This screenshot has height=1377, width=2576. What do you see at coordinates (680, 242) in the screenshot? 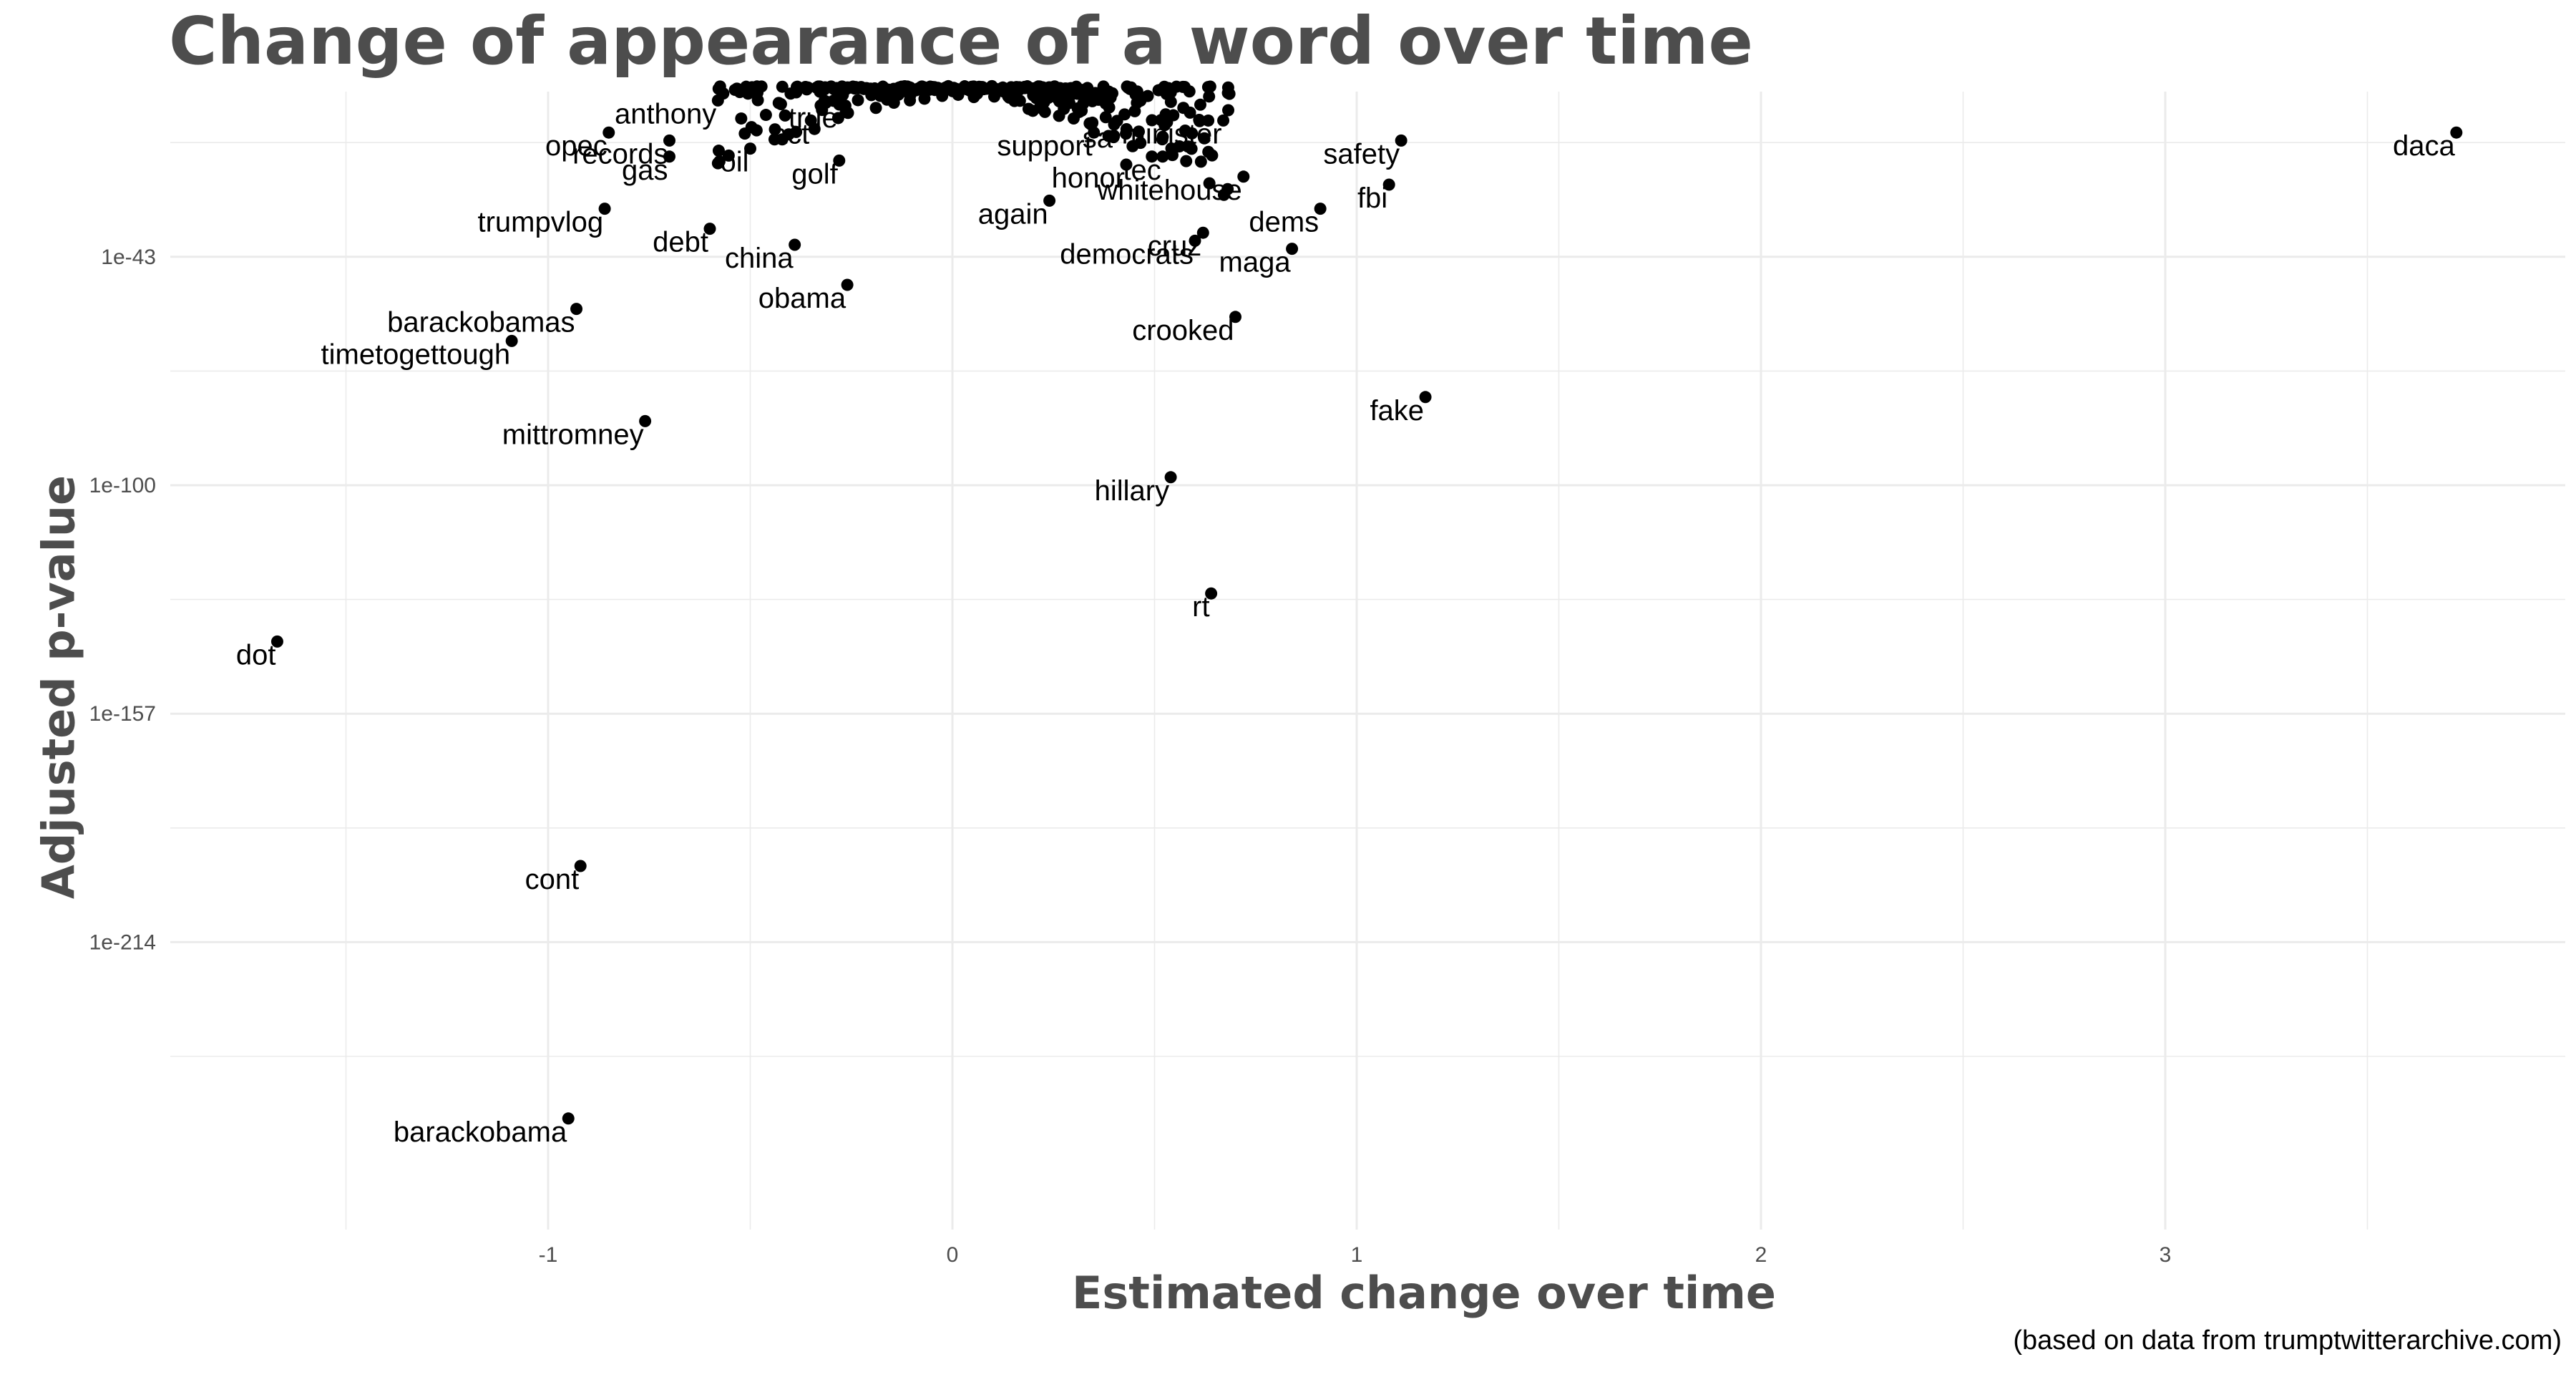
I see `point-label-debt: debt` at bounding box center [680, 242].